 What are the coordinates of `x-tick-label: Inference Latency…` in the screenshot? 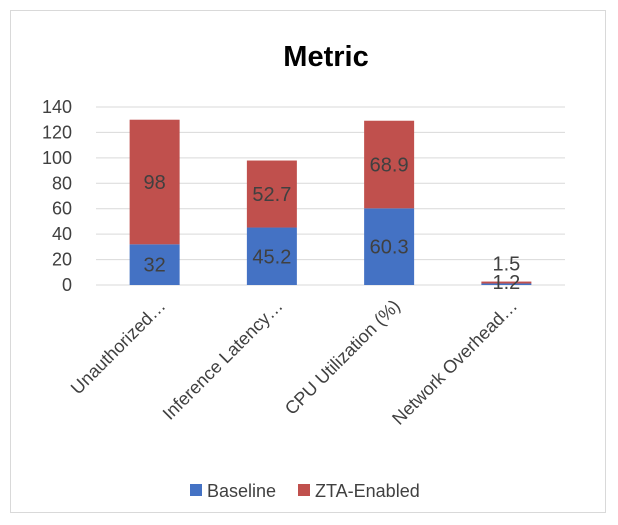 It's located at (223, 360).